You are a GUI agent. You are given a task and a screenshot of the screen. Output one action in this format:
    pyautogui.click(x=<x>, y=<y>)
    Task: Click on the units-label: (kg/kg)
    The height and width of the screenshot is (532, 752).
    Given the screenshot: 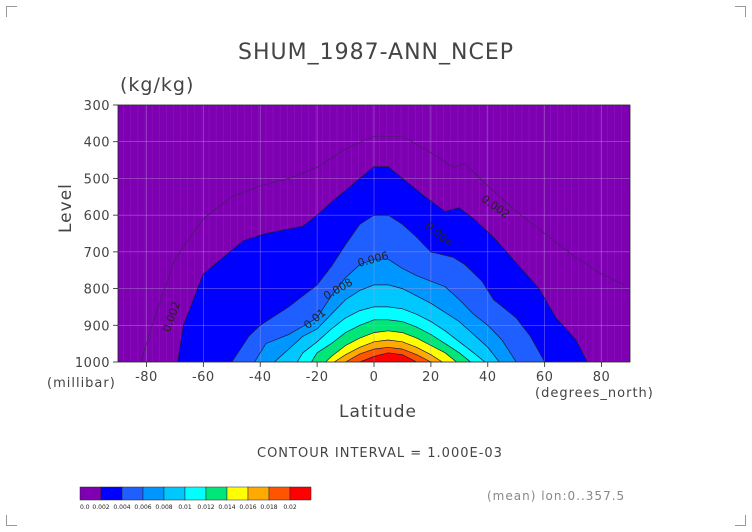 What is the action you would take?
    pyautogui.click(x=157, y=85)
    